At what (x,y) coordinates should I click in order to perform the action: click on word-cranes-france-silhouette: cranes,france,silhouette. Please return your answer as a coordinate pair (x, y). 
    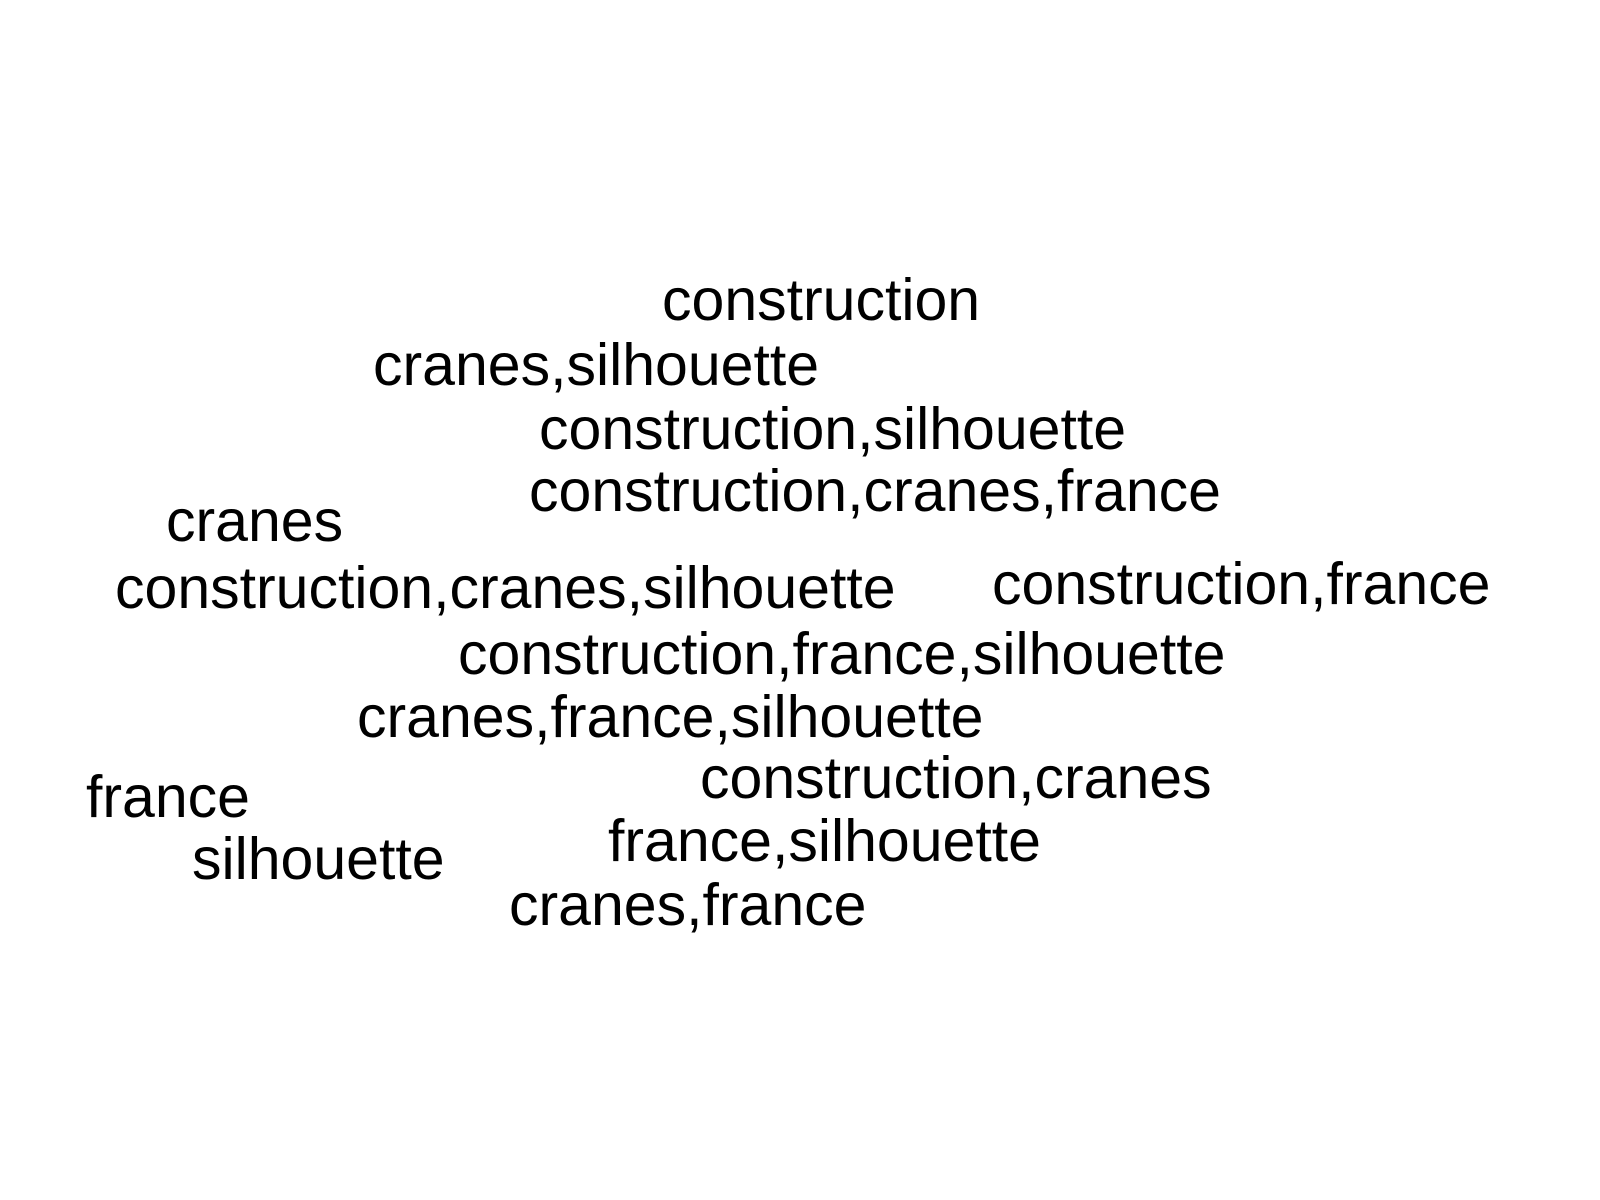
    Looking at the image, I should click on (670, 717).